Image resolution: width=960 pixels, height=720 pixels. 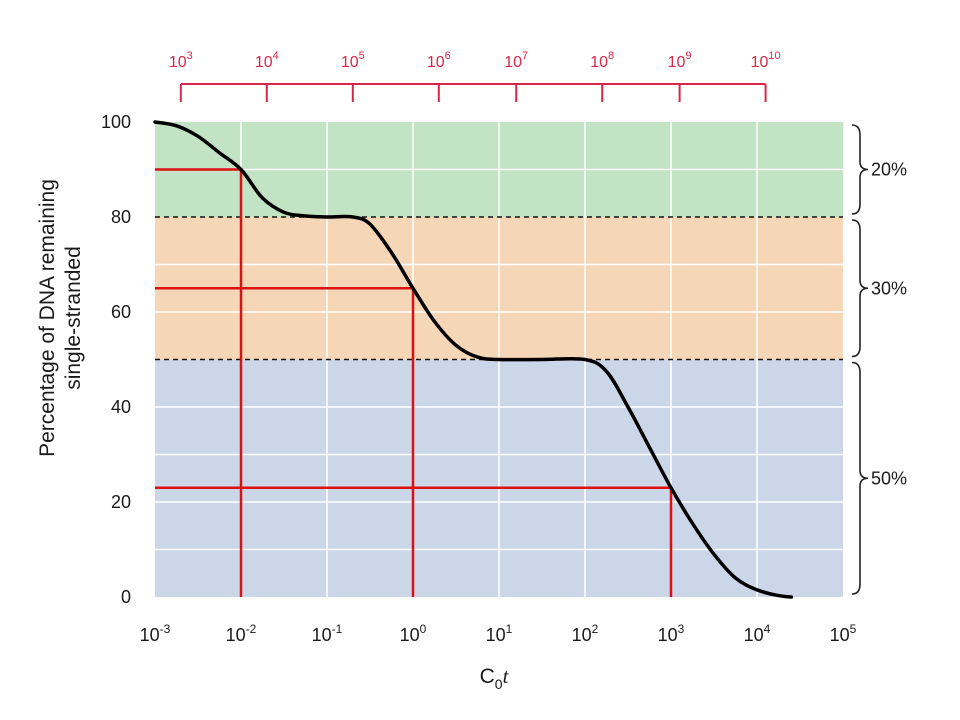 I want to click on y-tick-label: 20, so click(x=121, y=502).